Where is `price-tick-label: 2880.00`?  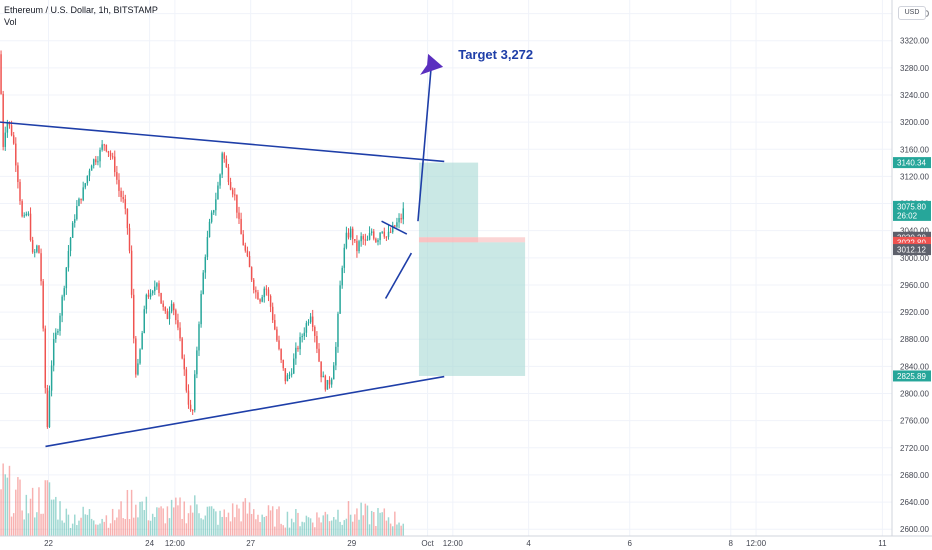 price-tick-label: 2880.00 is located at coordinates (914, 339).